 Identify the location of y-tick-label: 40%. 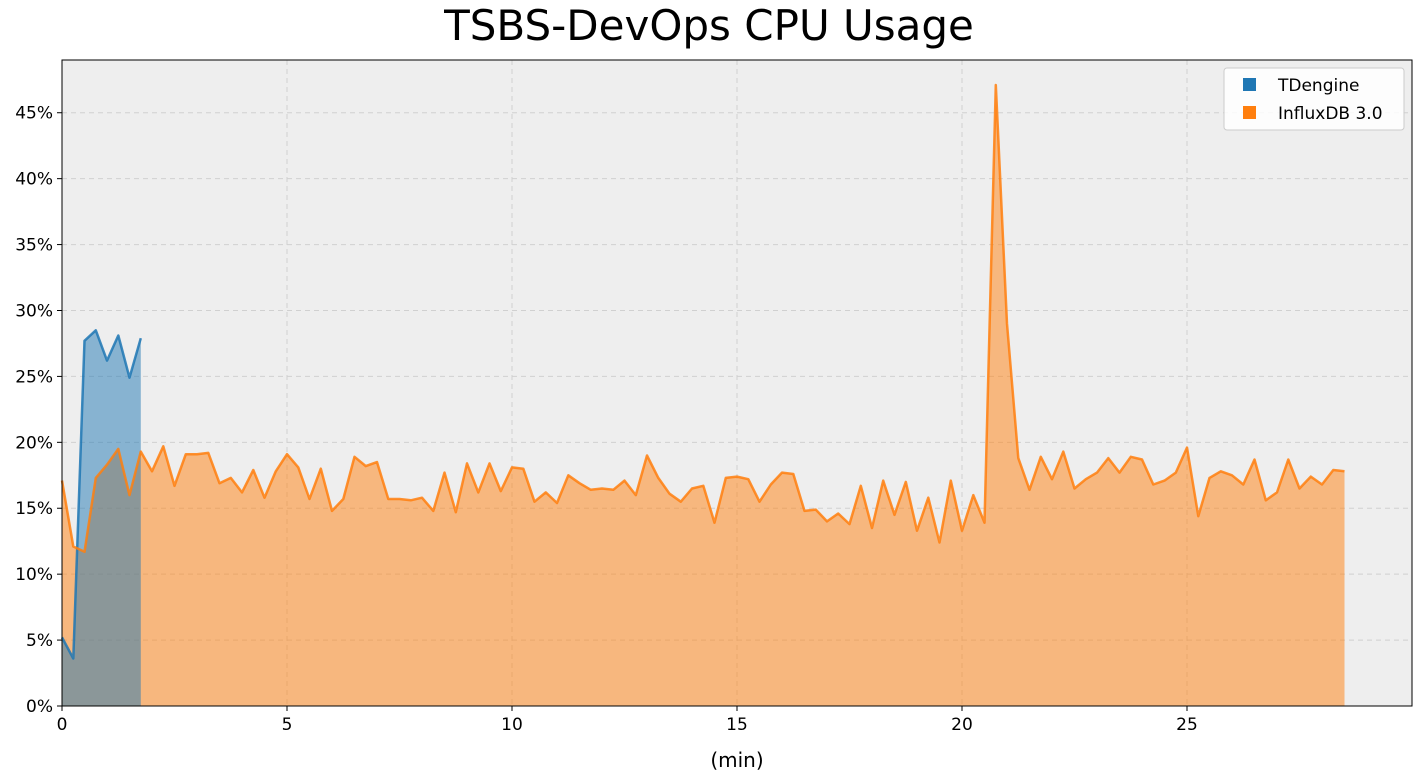
(34, 180).